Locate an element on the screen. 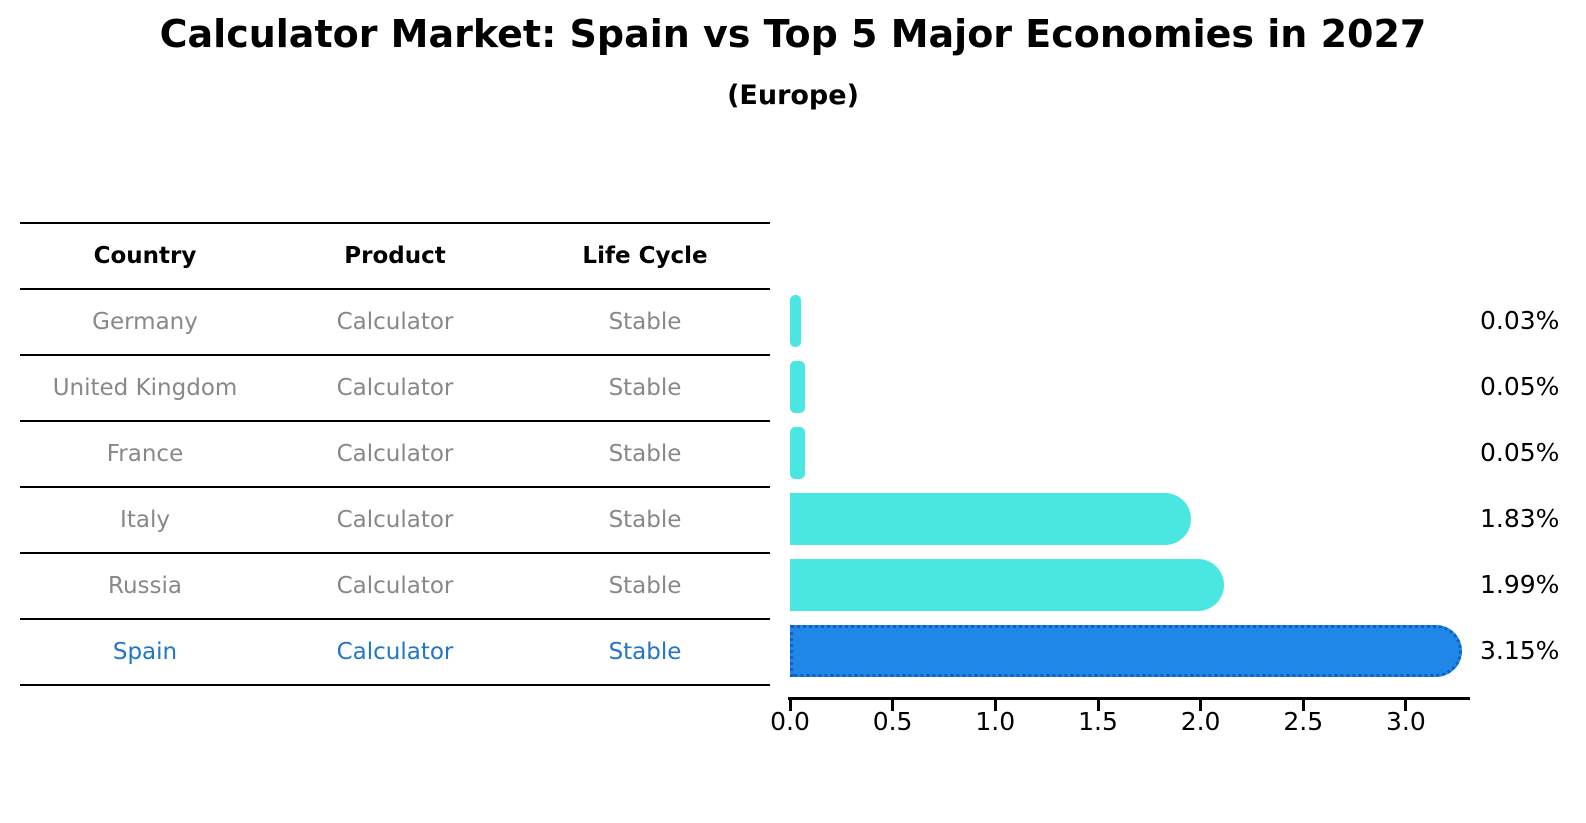 The image size is (1586, 823). table-row: Russia Calculator Stable is located at coordinates (395, 587).